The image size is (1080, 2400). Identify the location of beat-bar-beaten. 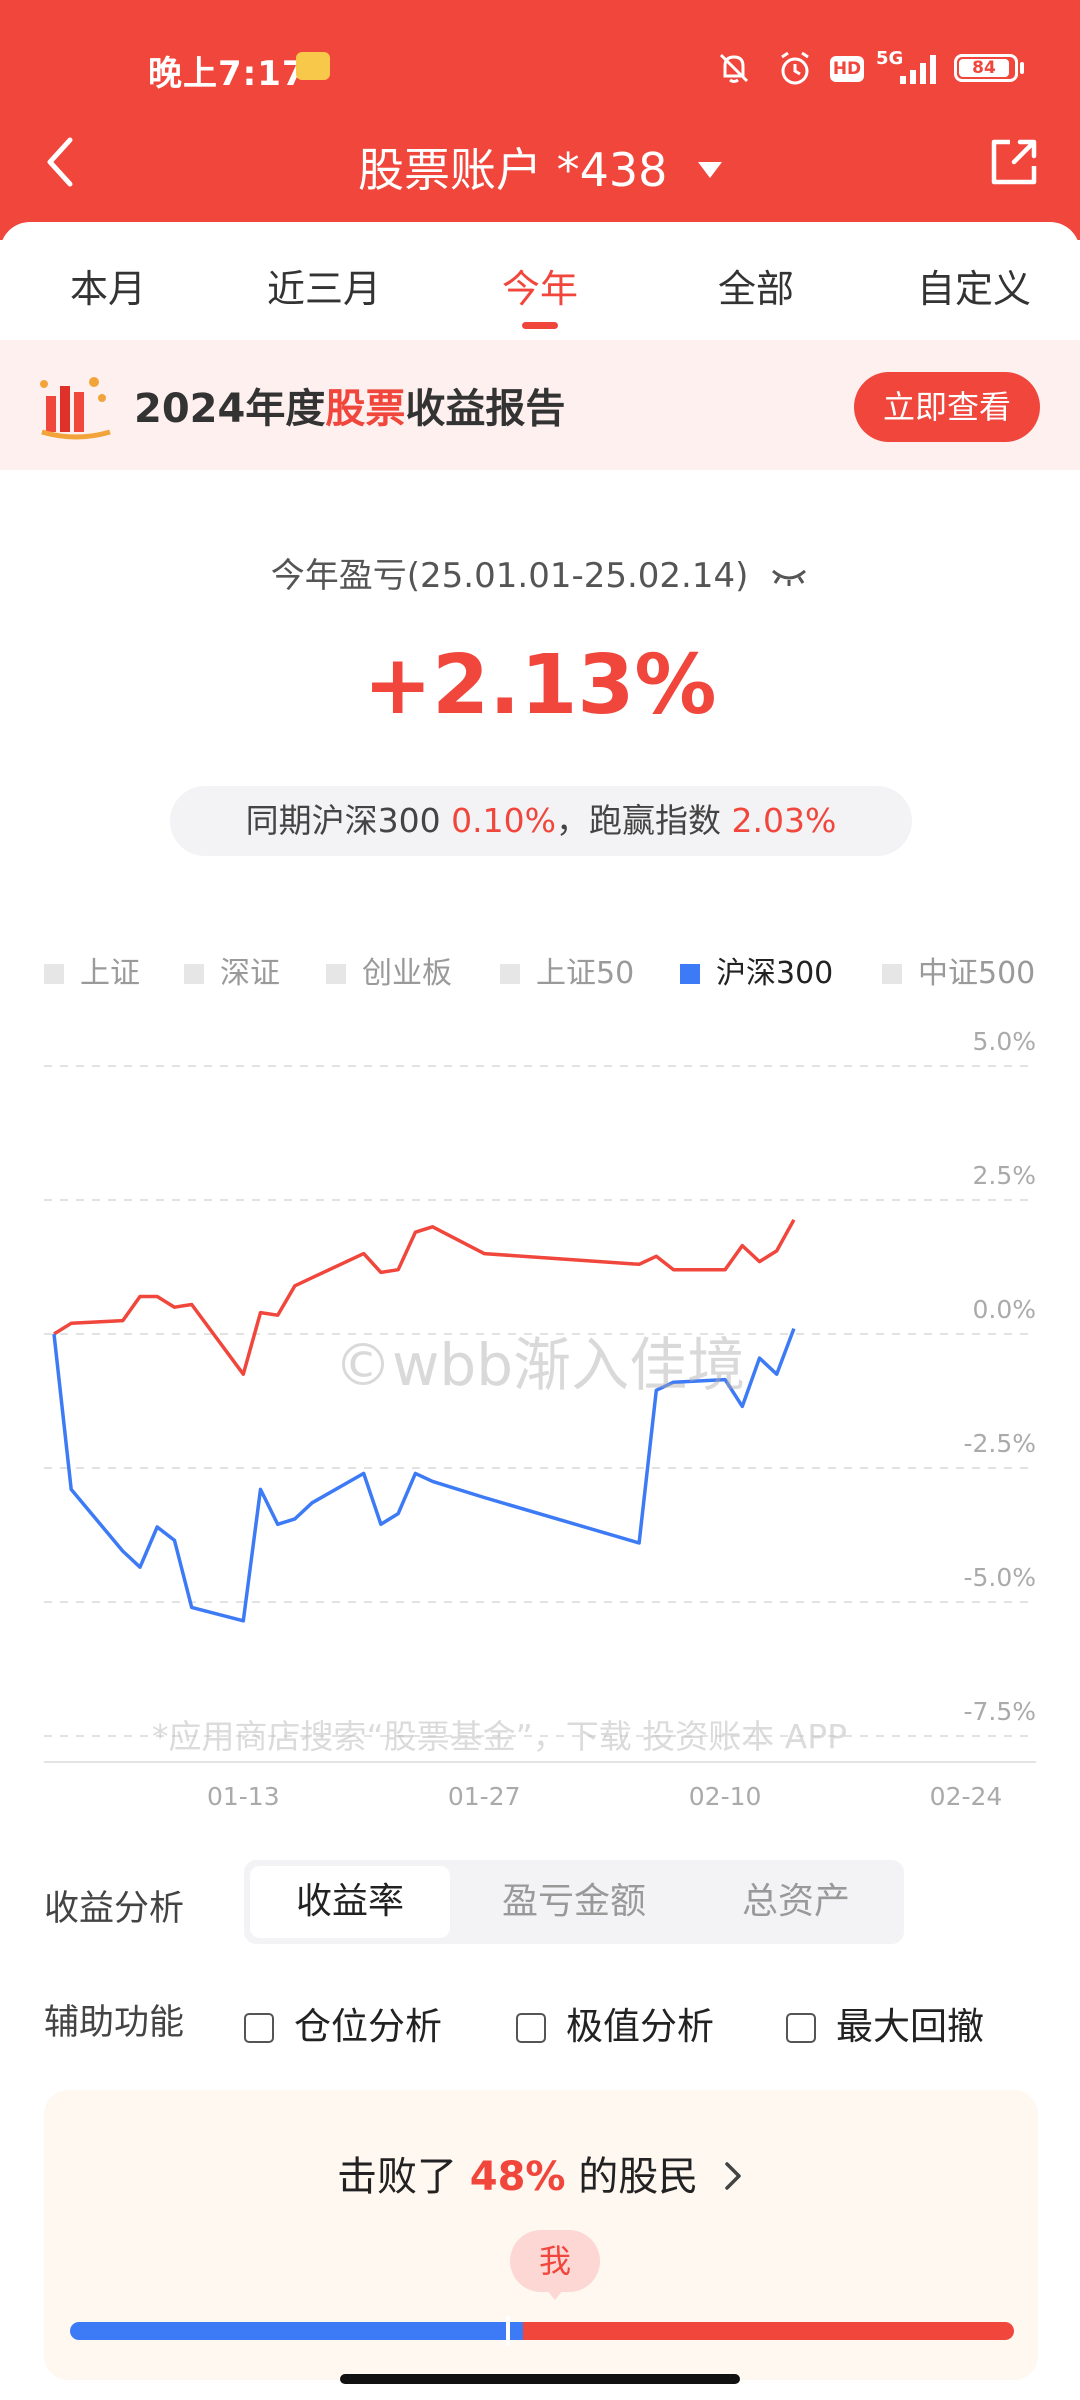
(296, 2331).